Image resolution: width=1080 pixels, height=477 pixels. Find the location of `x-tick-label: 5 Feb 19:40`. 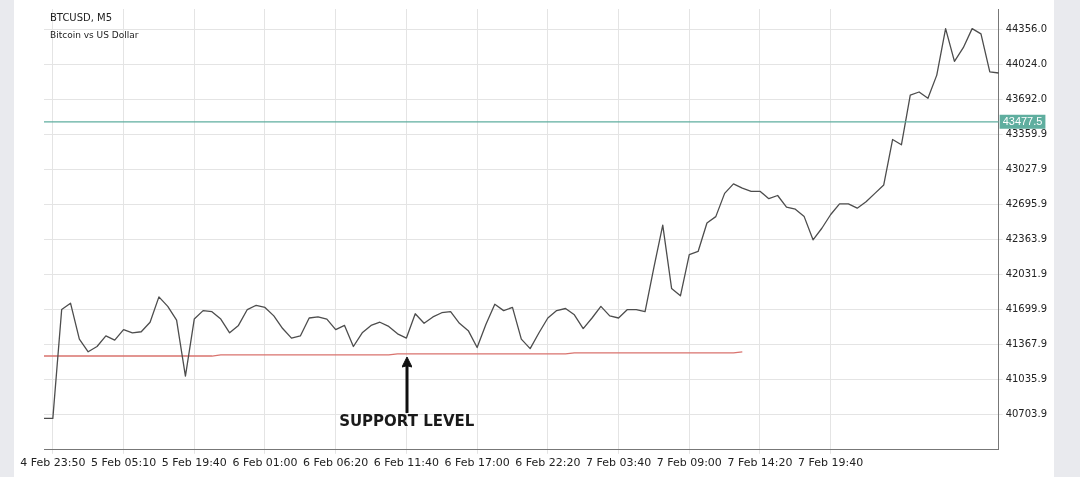

x-tick-label: 5 Feb 19:40 is located at coordinates (194, 463).